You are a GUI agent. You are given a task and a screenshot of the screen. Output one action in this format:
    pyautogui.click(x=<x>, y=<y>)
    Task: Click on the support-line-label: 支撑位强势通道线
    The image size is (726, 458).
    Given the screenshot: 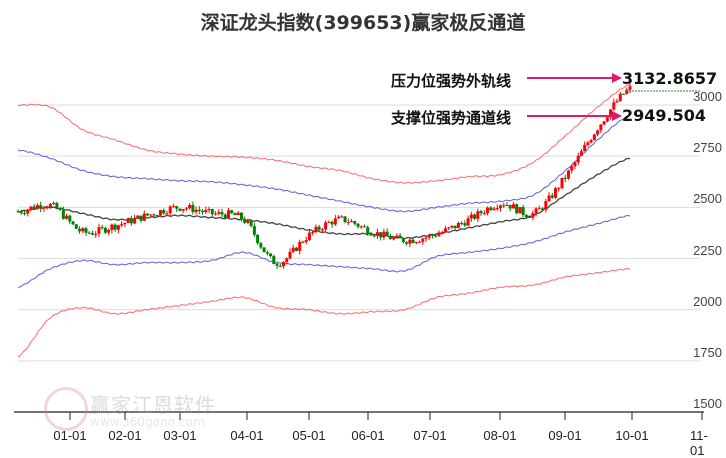 What is the action you would take?
    pyautogui.click(x=451, y=118)
    